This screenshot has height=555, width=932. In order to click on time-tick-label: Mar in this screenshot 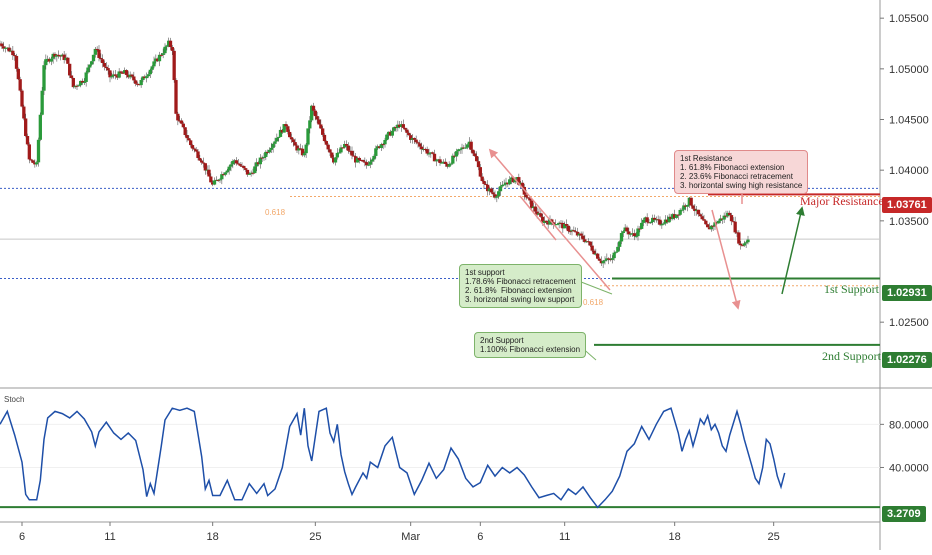, I will do `click(410, 537)`.